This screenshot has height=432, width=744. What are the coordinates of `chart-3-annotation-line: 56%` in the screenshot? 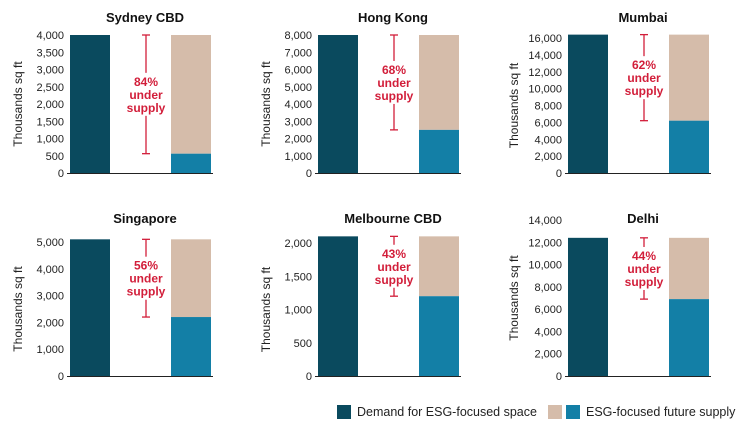 It's located at (146, 266).